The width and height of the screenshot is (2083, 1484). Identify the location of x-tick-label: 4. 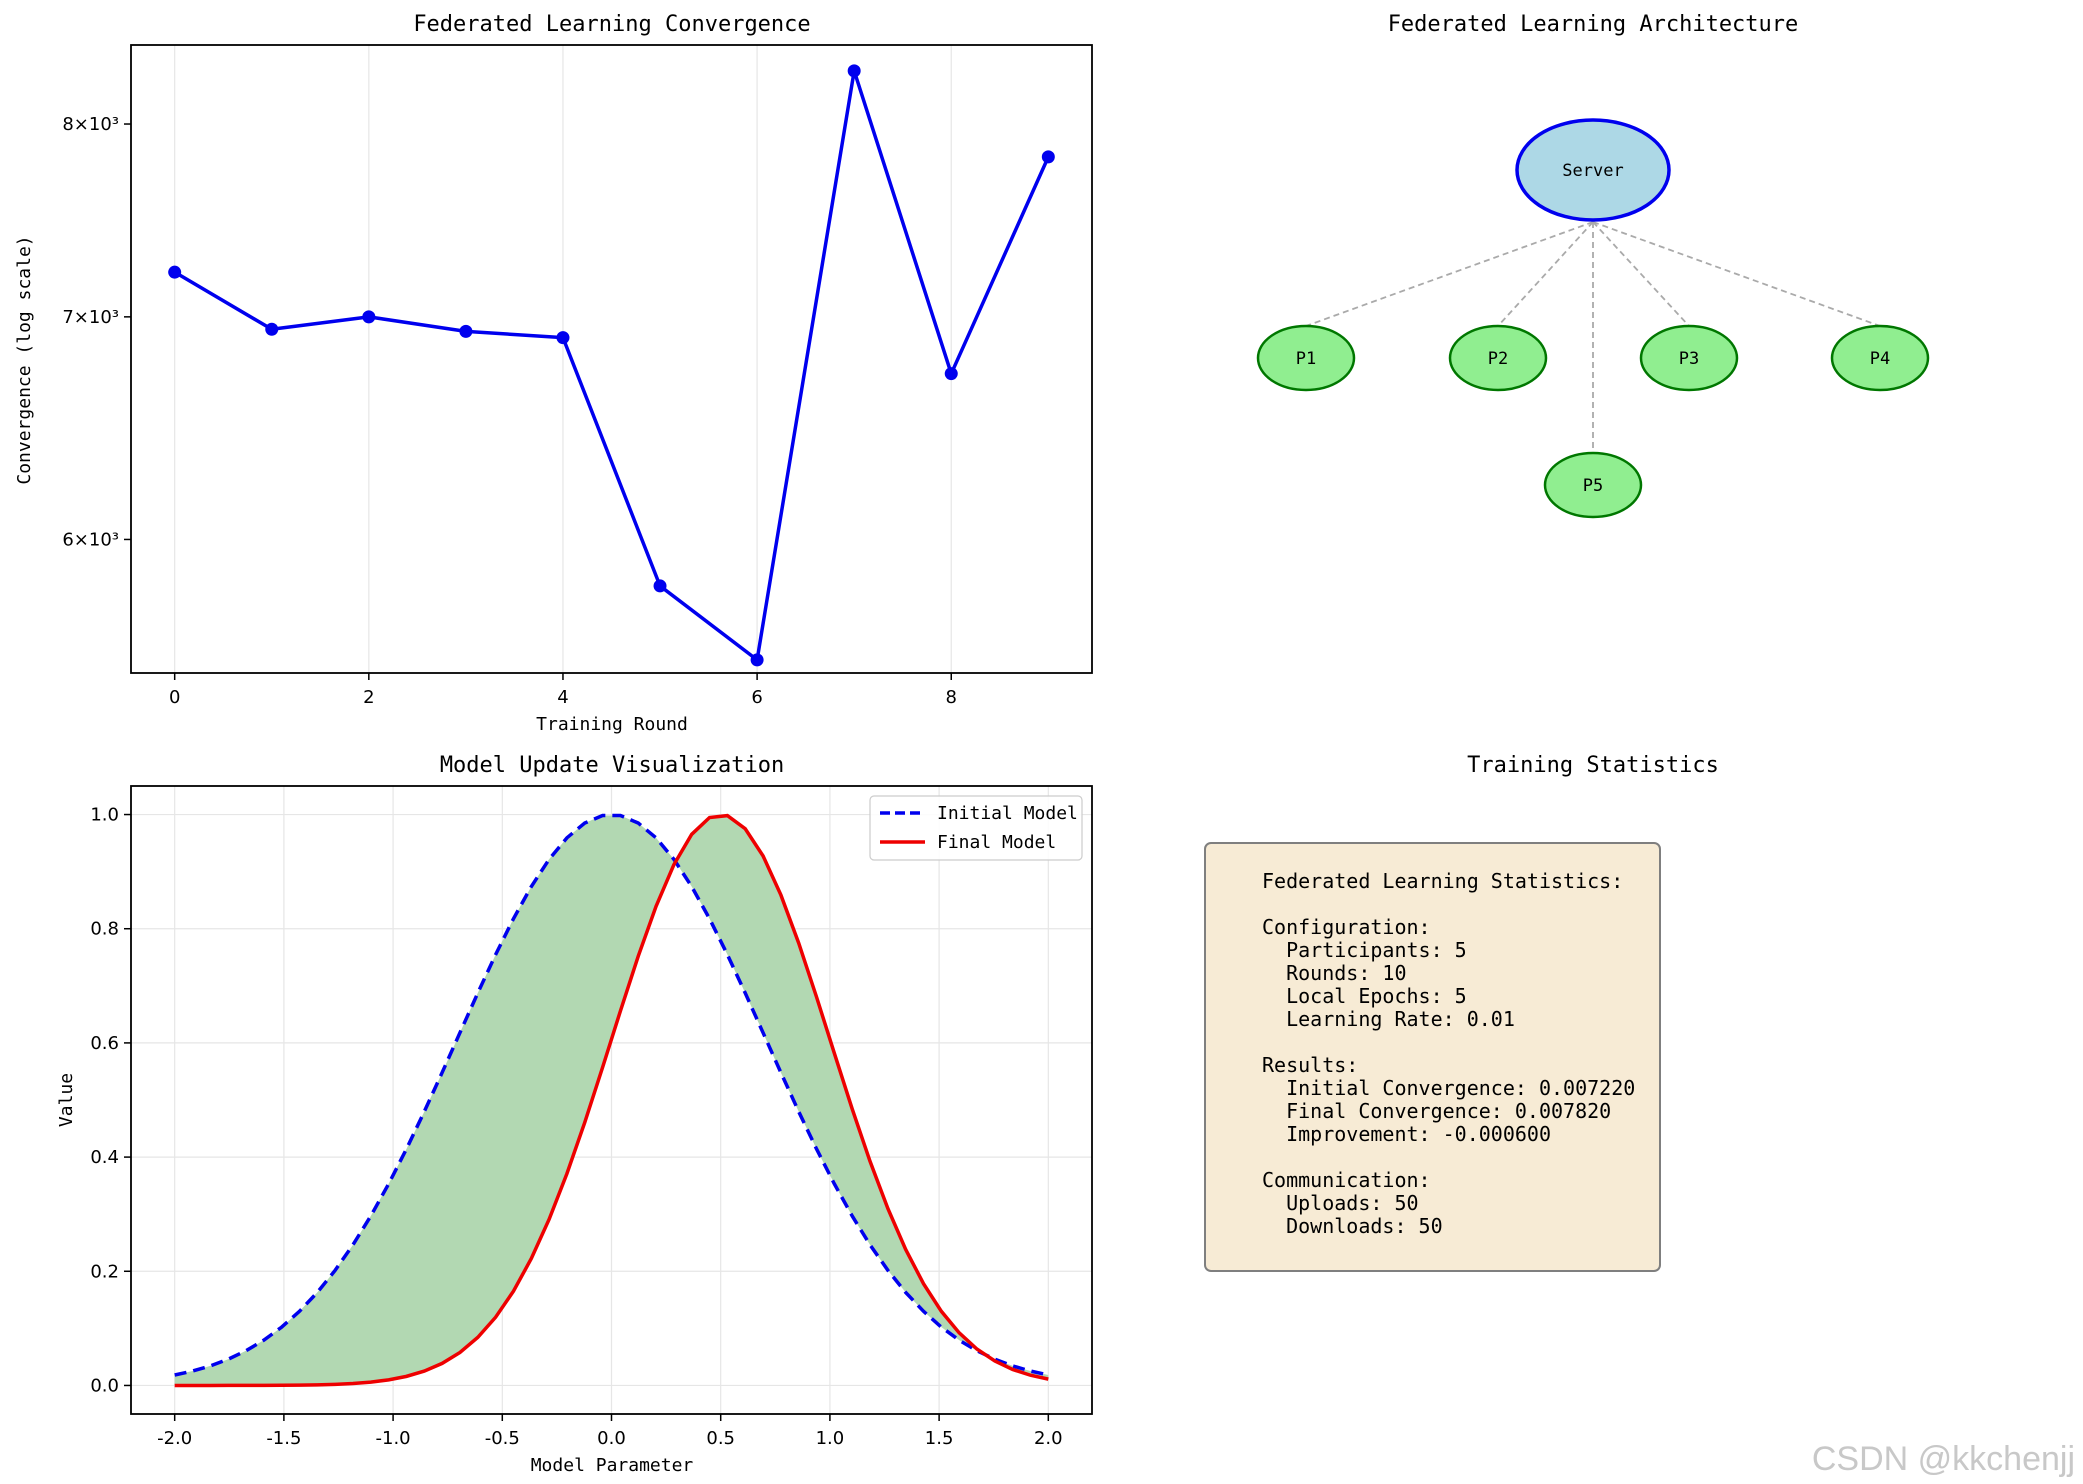
(562, 697).